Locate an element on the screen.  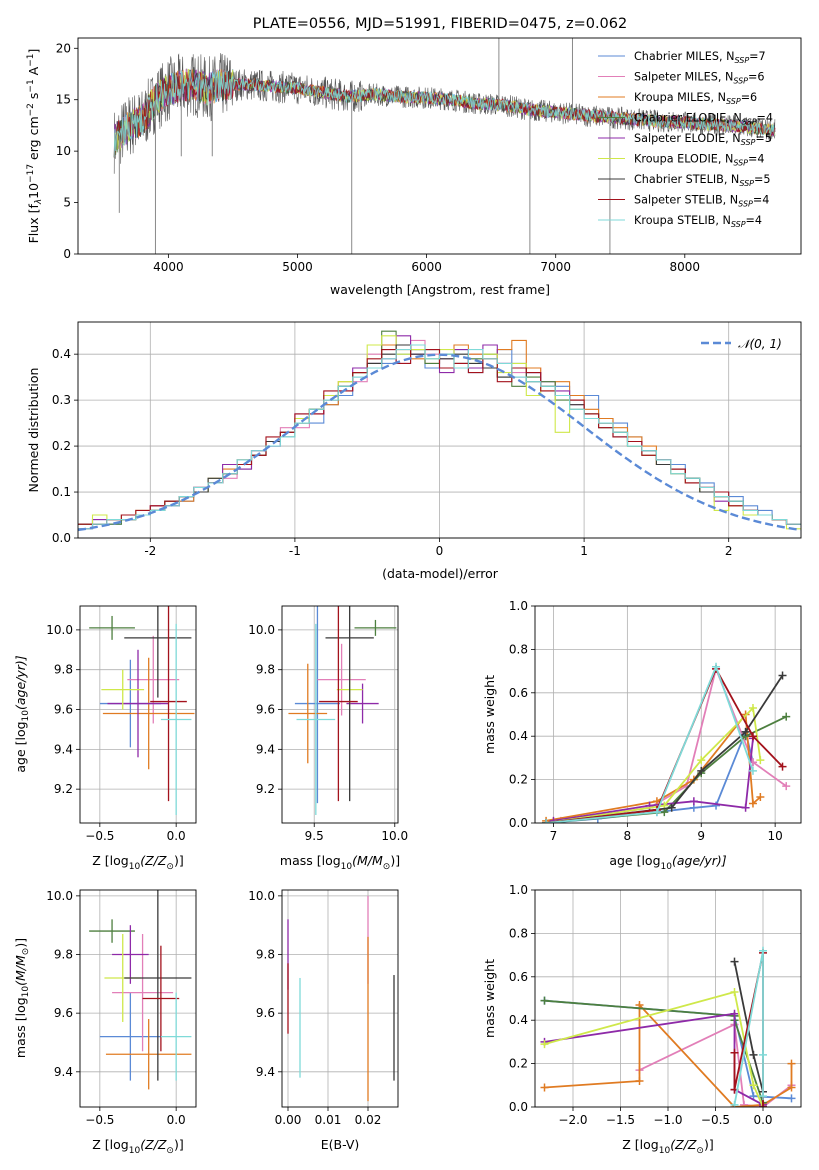
y-tick-label: 0 is located at coordinates (67, 254).